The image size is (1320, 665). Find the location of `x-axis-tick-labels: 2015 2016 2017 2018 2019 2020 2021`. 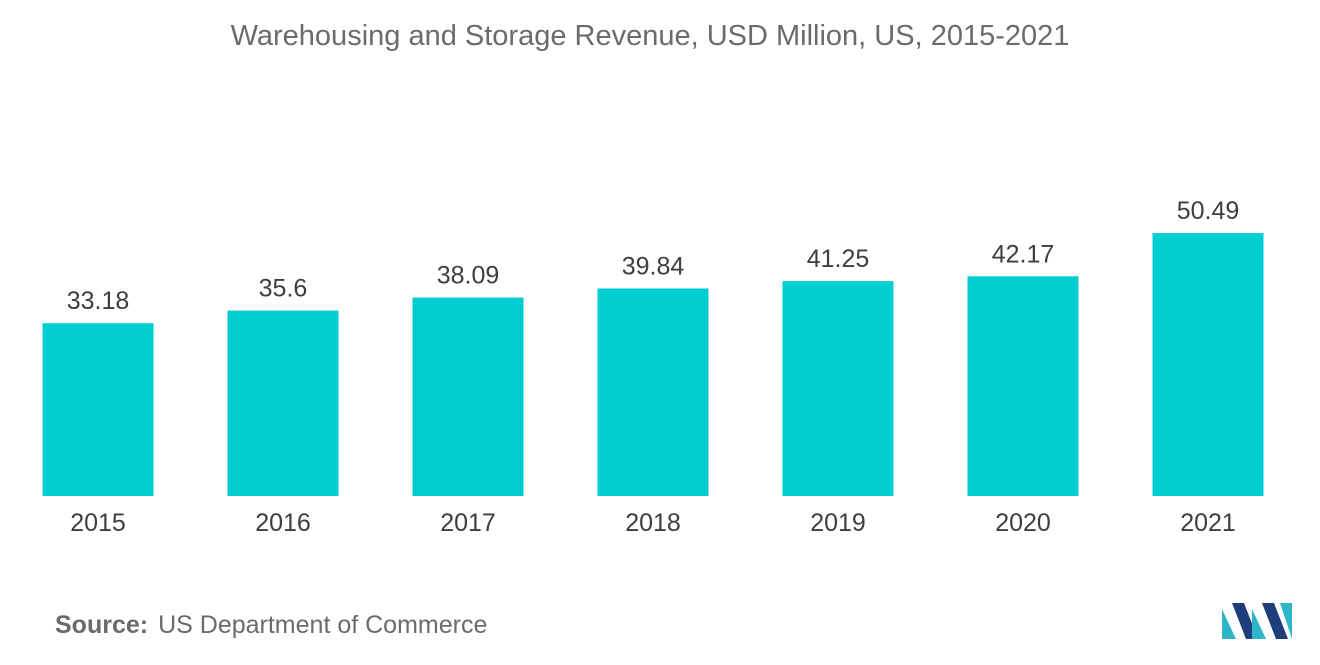

x-axis-tick-labels: 2015 2016 2017 2018 2019 2020 2021 is located at coordinates (653, 523).